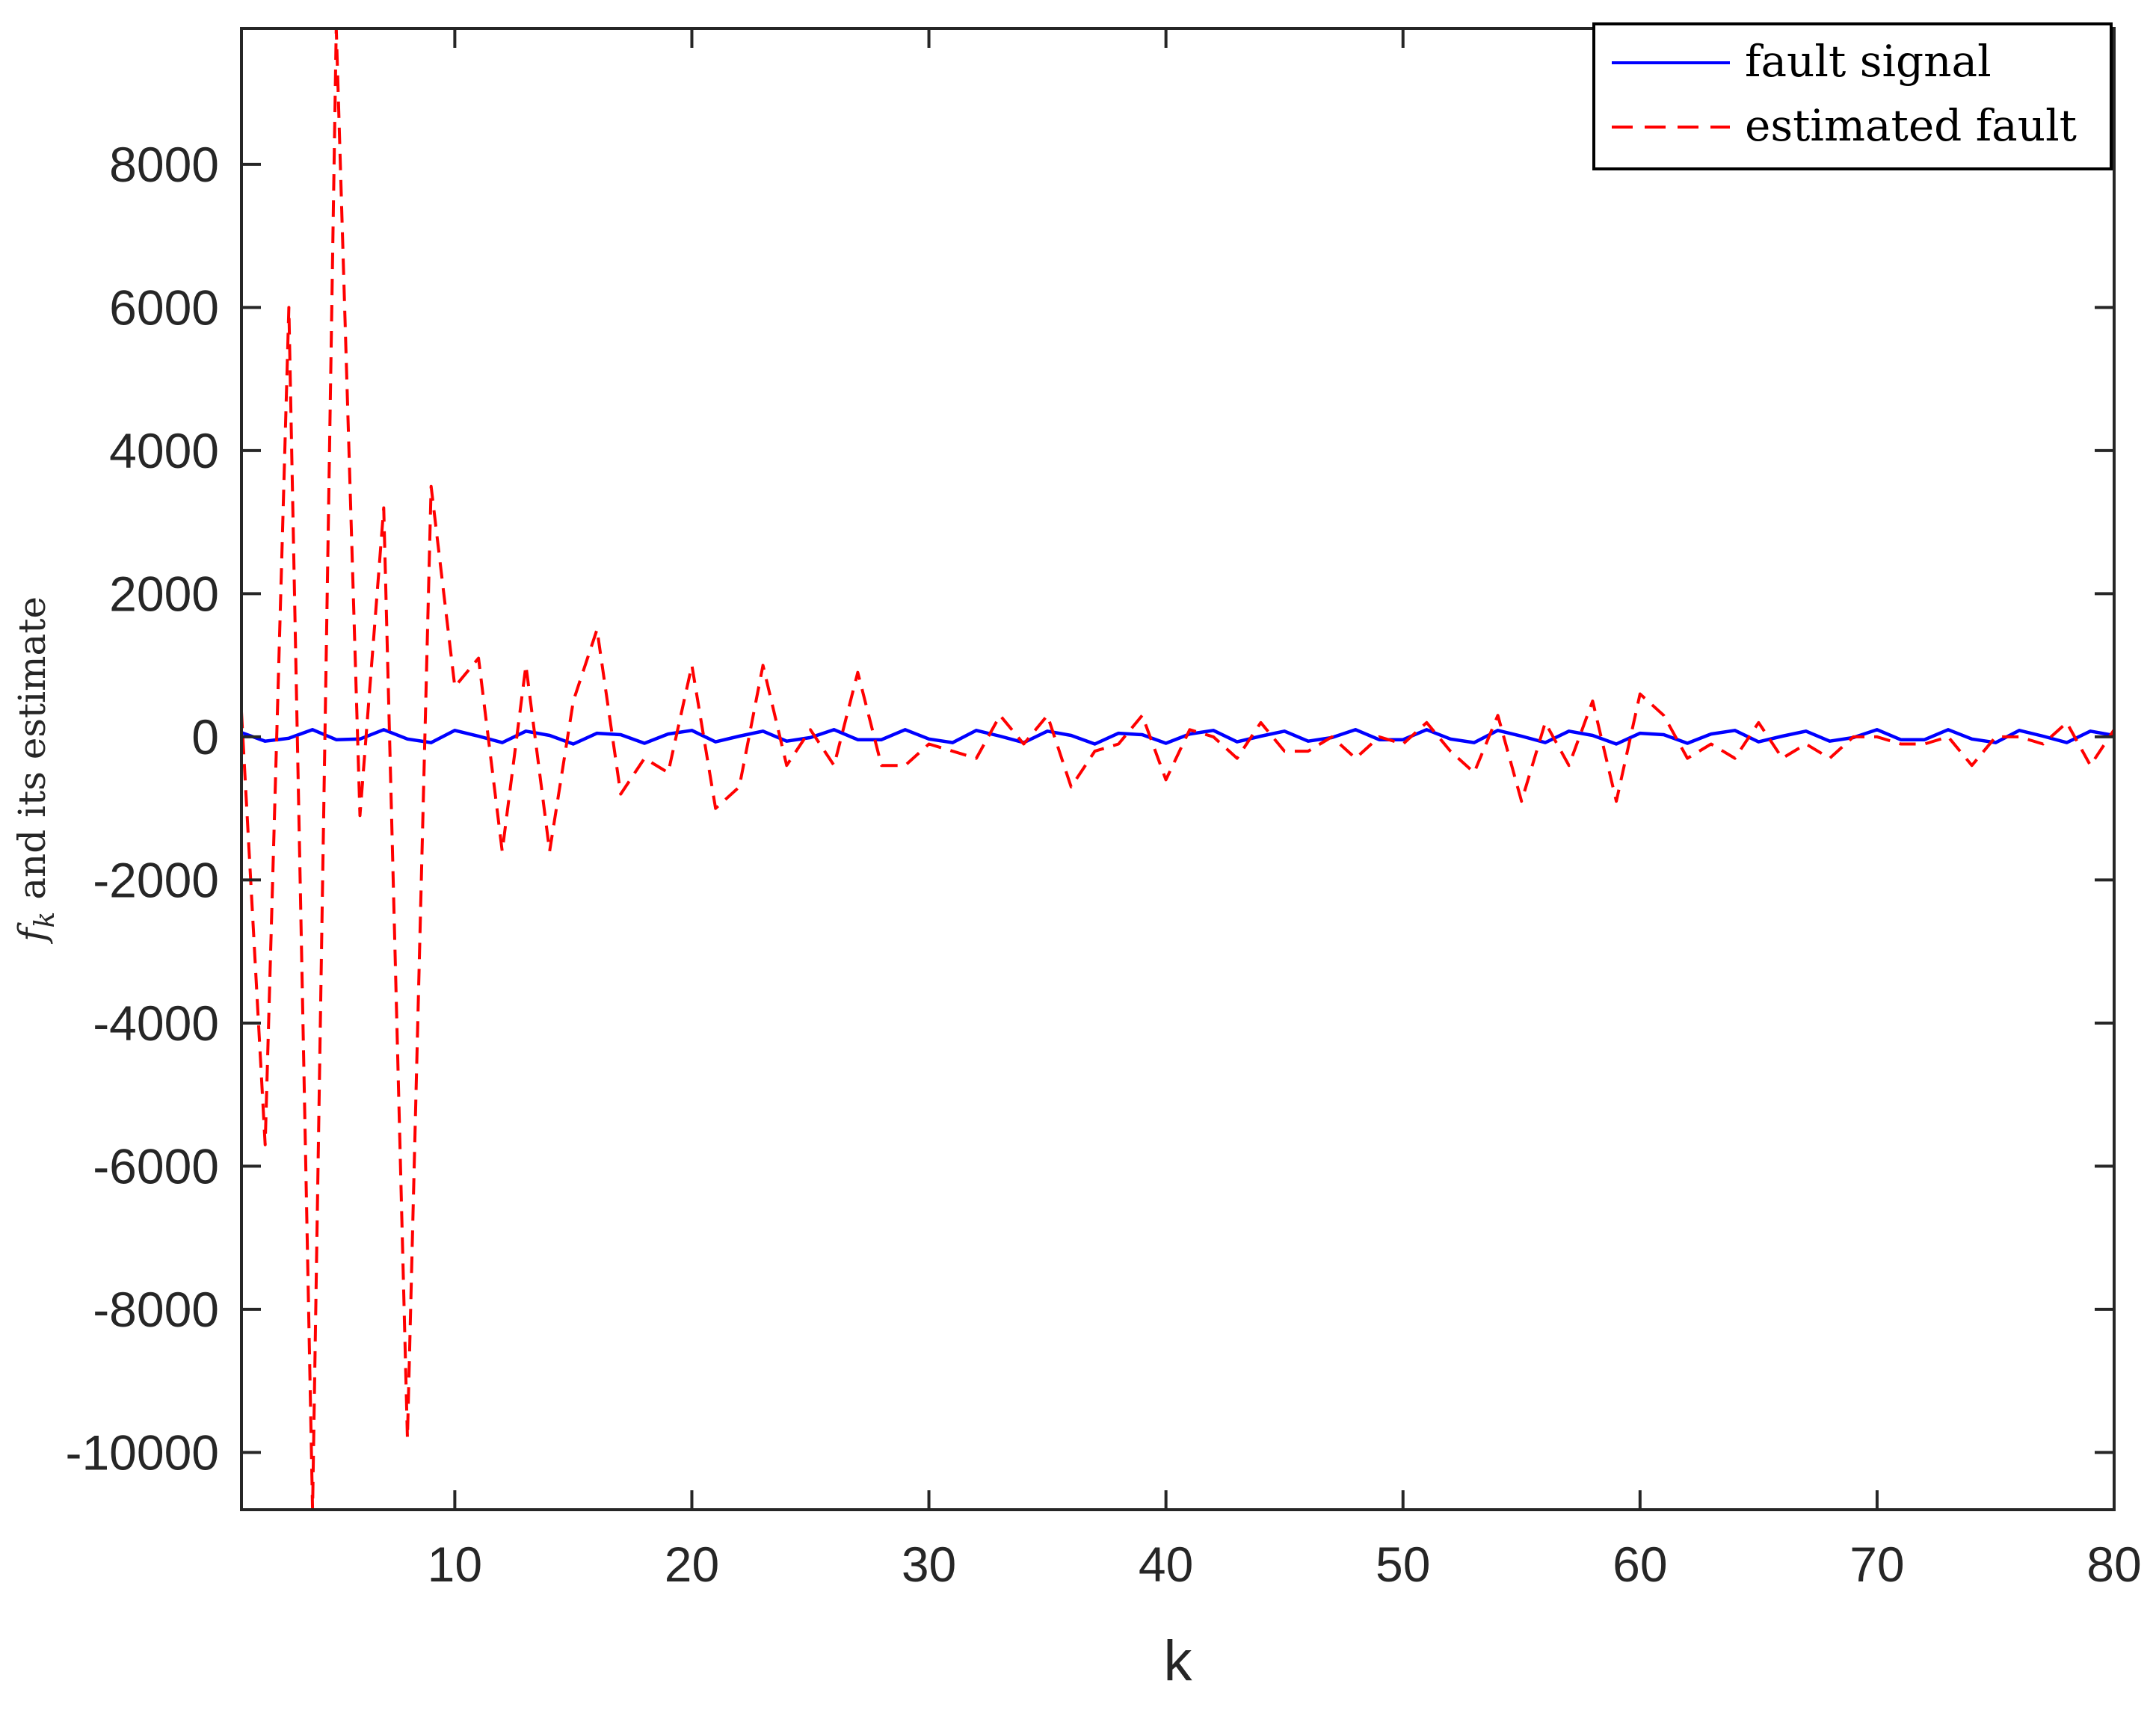  Describe the element at coordinates (156, 1023) in the screenshot. I see `y-tick-label: -4000` at that location.